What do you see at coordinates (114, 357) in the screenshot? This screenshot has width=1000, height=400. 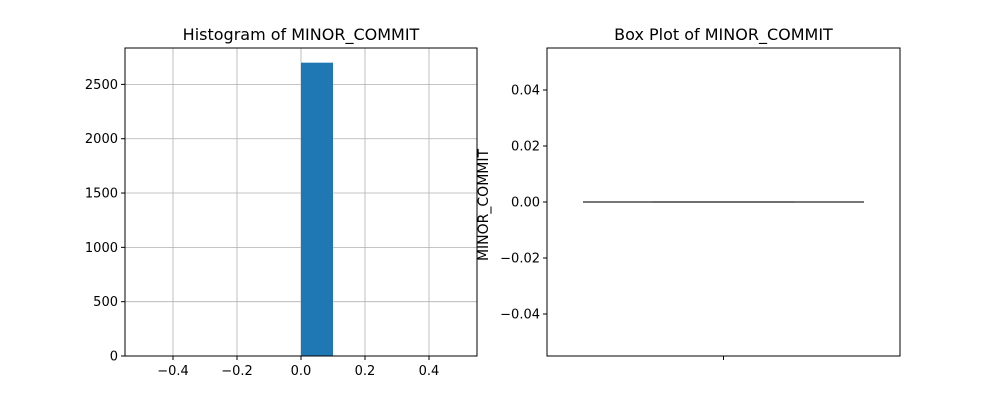 I see `histogram-y-tick-label: 0` at bounding box center [114, 357].